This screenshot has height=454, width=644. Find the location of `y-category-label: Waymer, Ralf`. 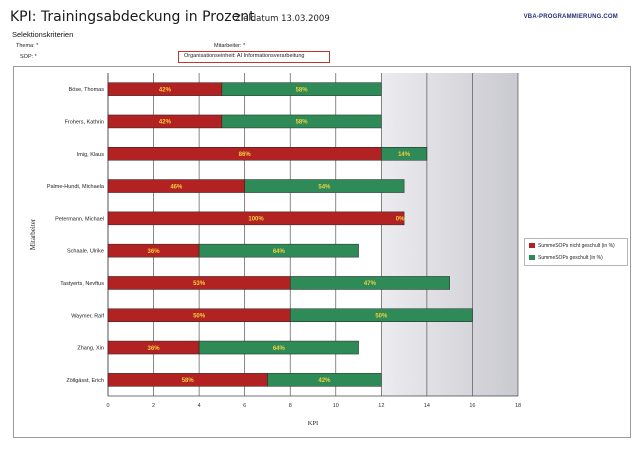

y-category-label: Waymer, Ralf is located at coordinates (87, 316).